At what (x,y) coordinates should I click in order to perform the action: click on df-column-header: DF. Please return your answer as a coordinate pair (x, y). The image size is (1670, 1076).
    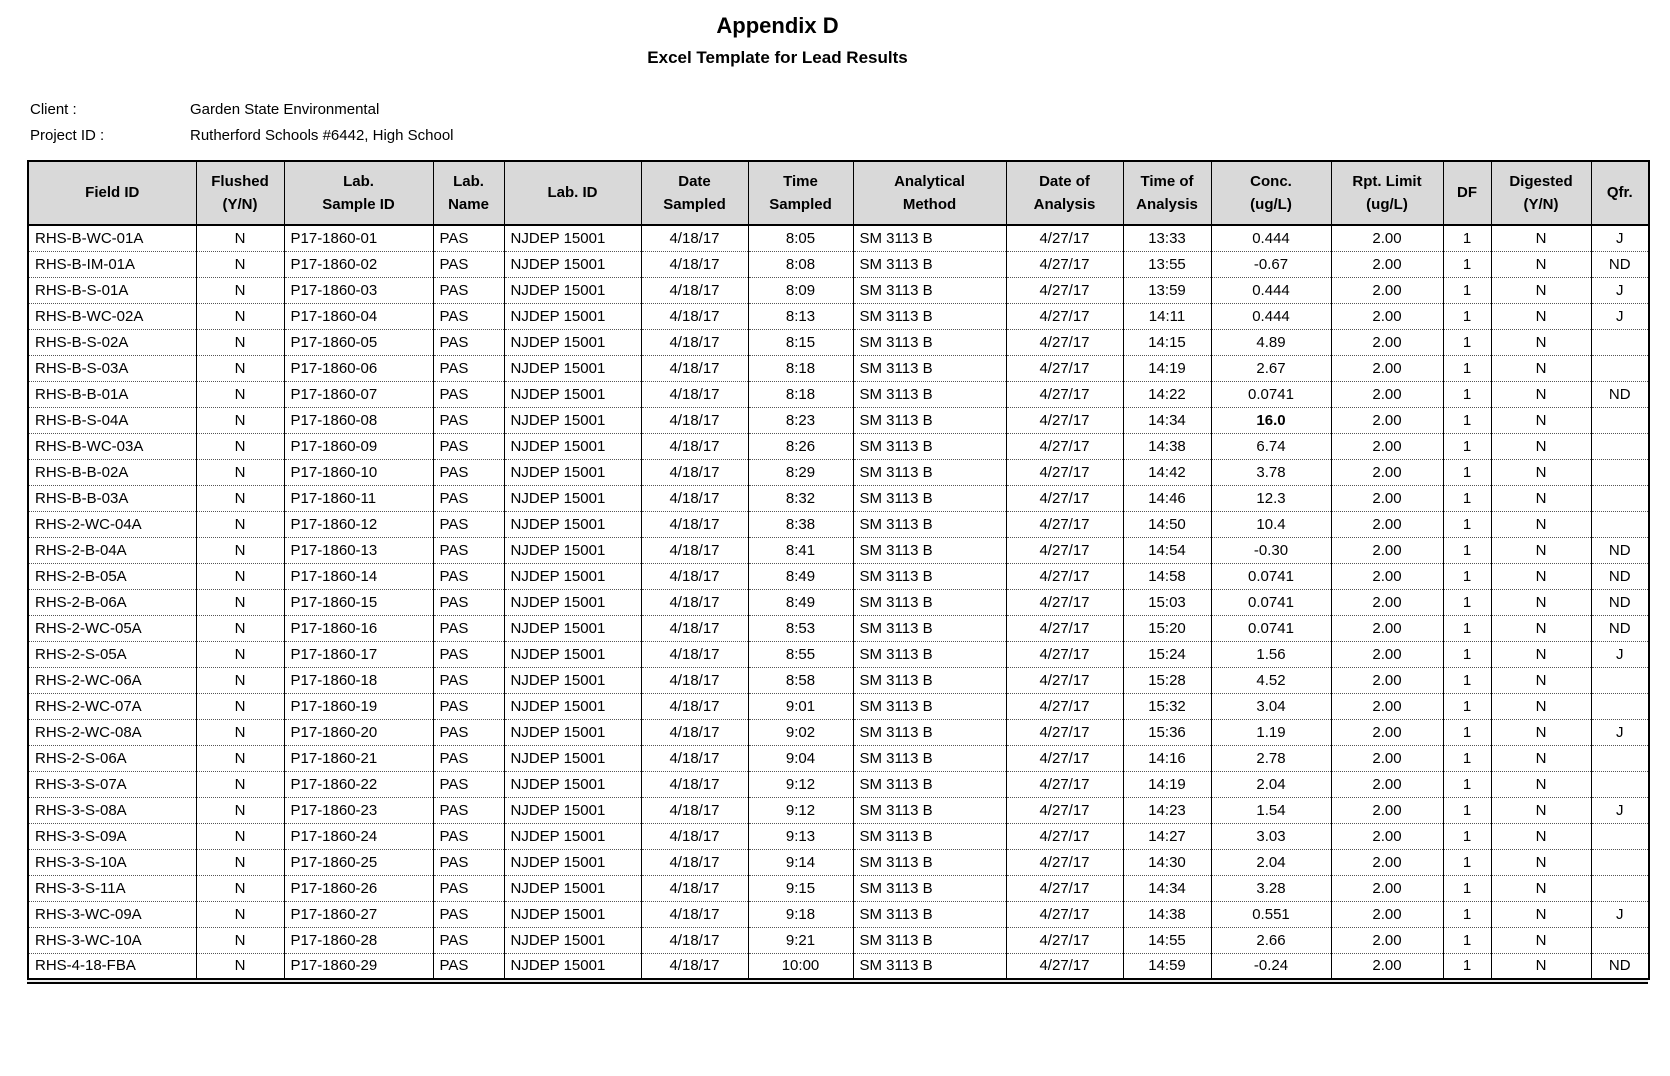
    Looking at the image, I should click on (1467, 193).